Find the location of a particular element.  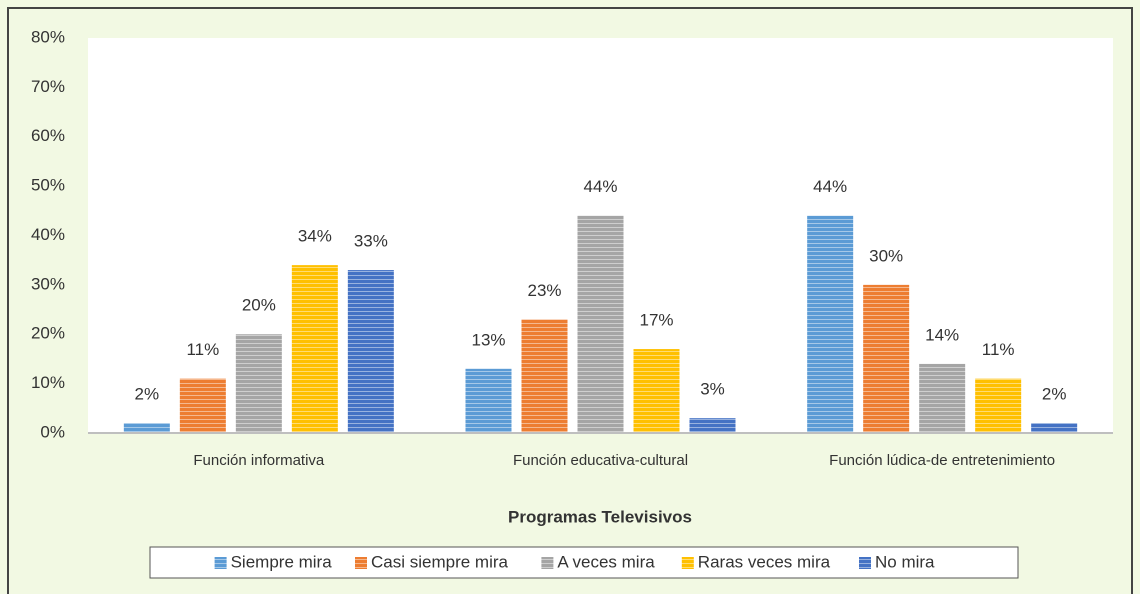

data-label: 34% is located at coordinates (315, 236).